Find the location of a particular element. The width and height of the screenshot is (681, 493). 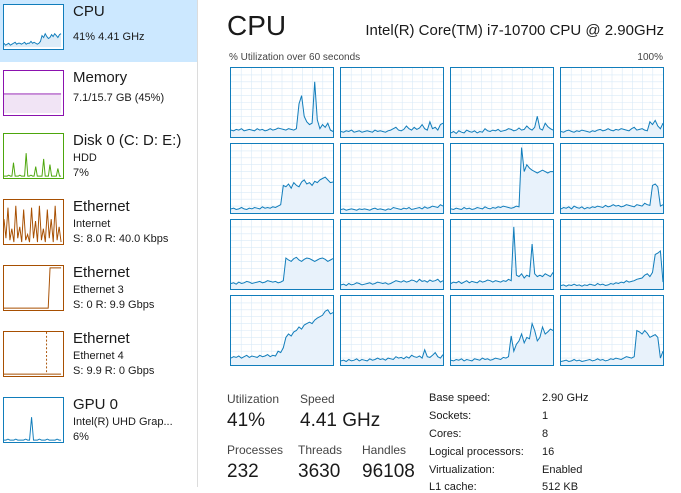

sidebar-item-detail: 41% 4.41 GHz is located at coordinates (109, 37).